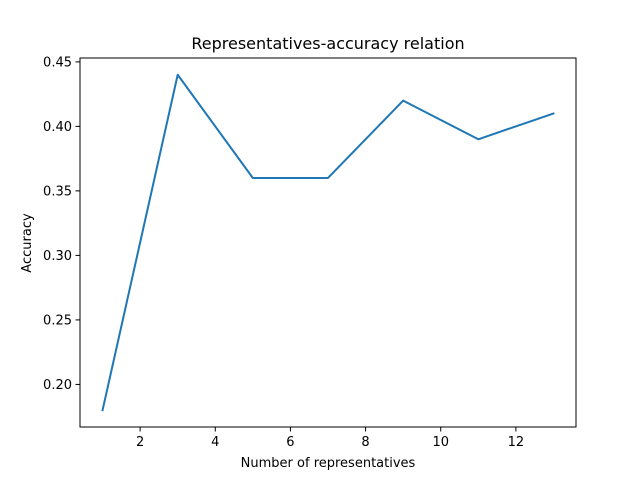  I want to click on x-axis: 2 4 6 8 10 12, so click(330, 438).